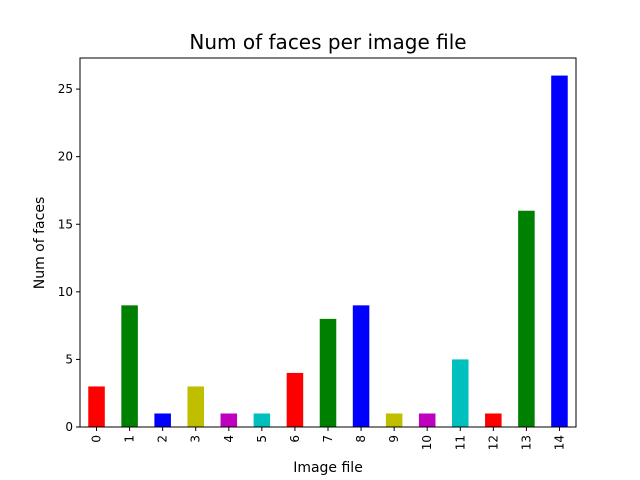 The image size is (640, 480). Describe the element at coordinates (460, 442) in the screenshot. I see `x-tick-label-11: 11` at that location.